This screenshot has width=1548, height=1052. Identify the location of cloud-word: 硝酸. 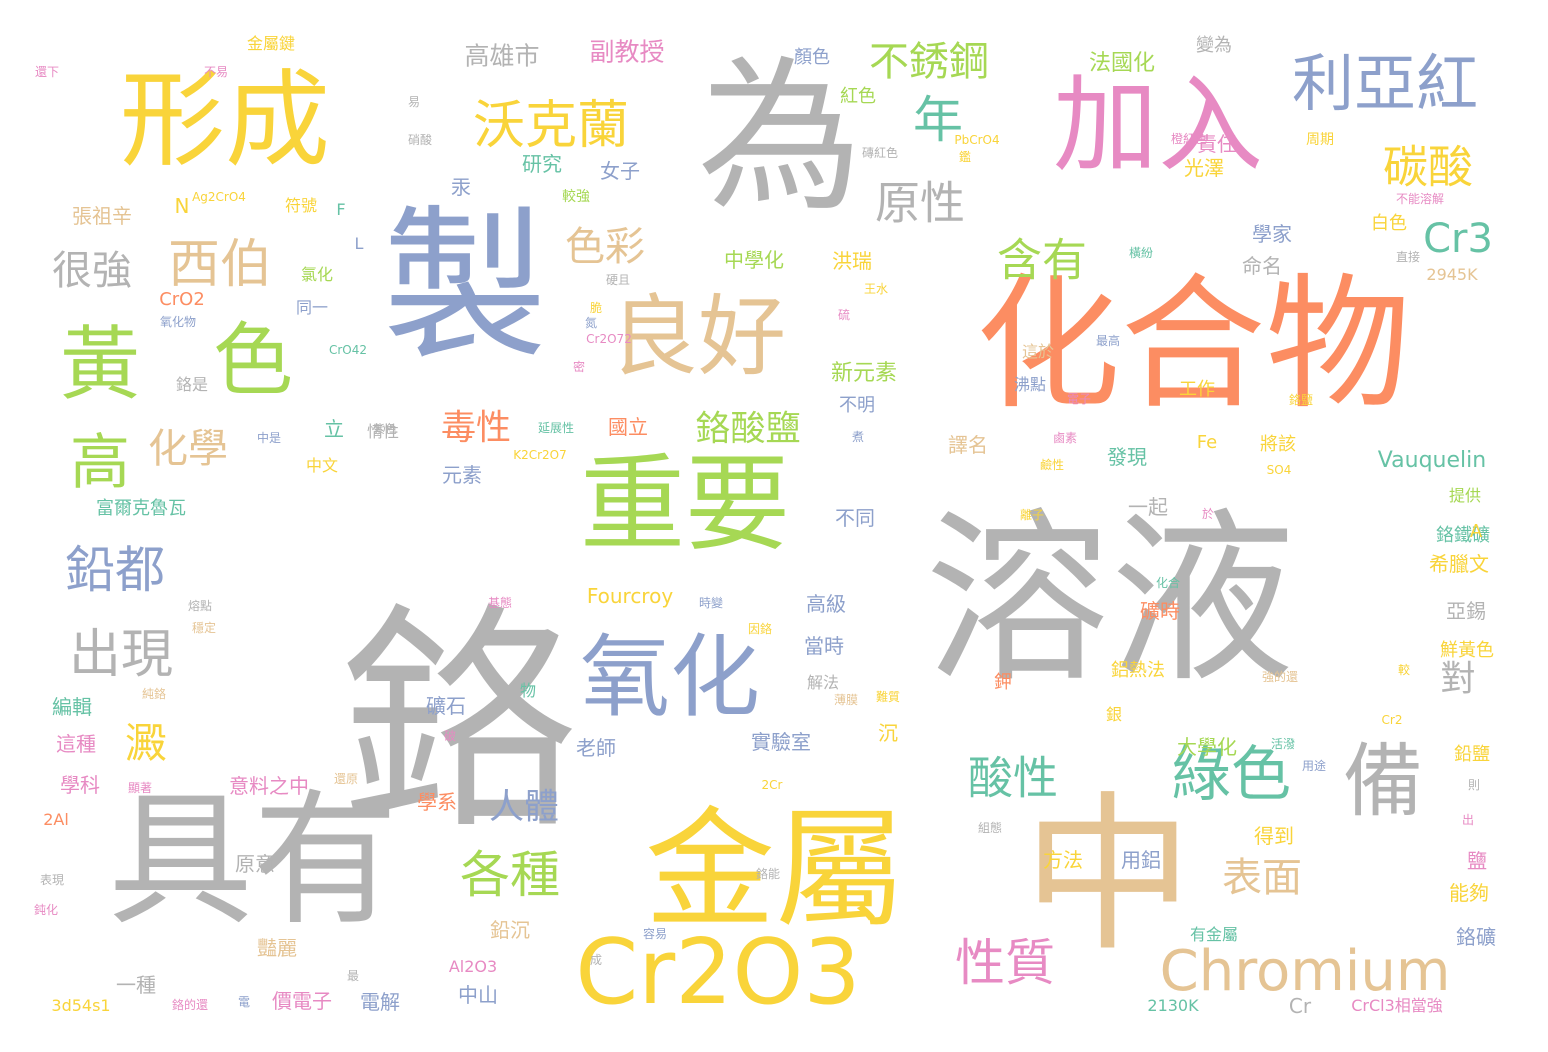
(420, 140).